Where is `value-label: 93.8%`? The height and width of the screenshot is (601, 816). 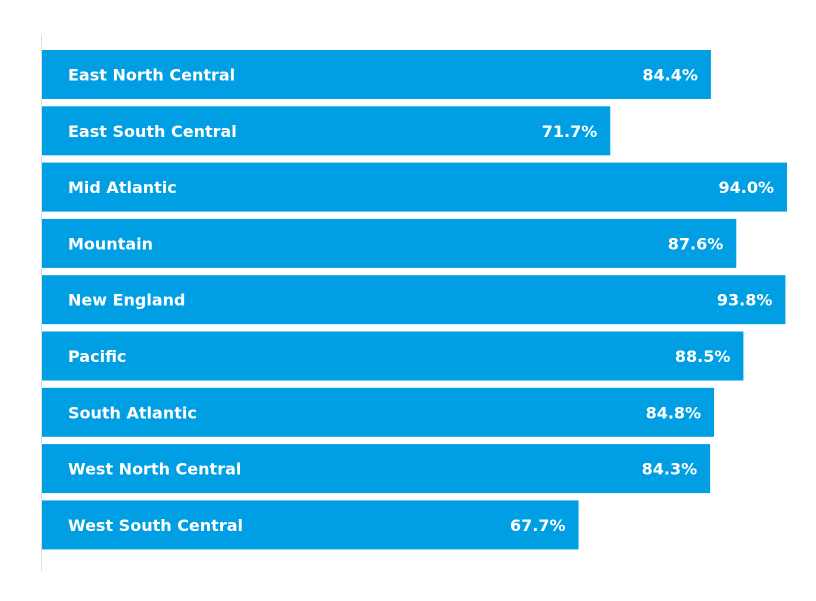
value-label: 93.8% is located at coordinates (745, 300).